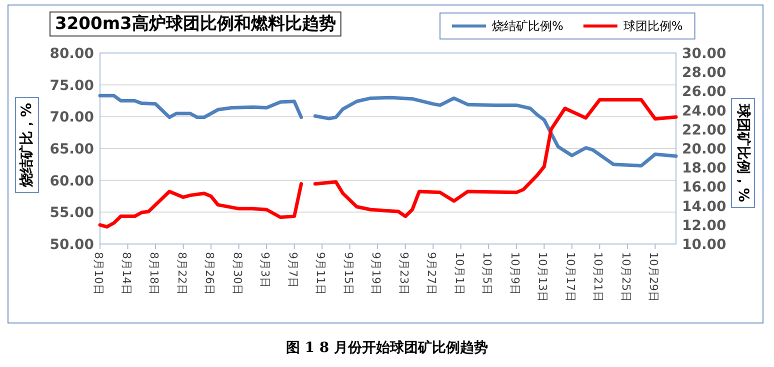  Describe the element at coordinates (431, 273) in the screenshot. I see `x-tick-label: 9月27日` at that location.